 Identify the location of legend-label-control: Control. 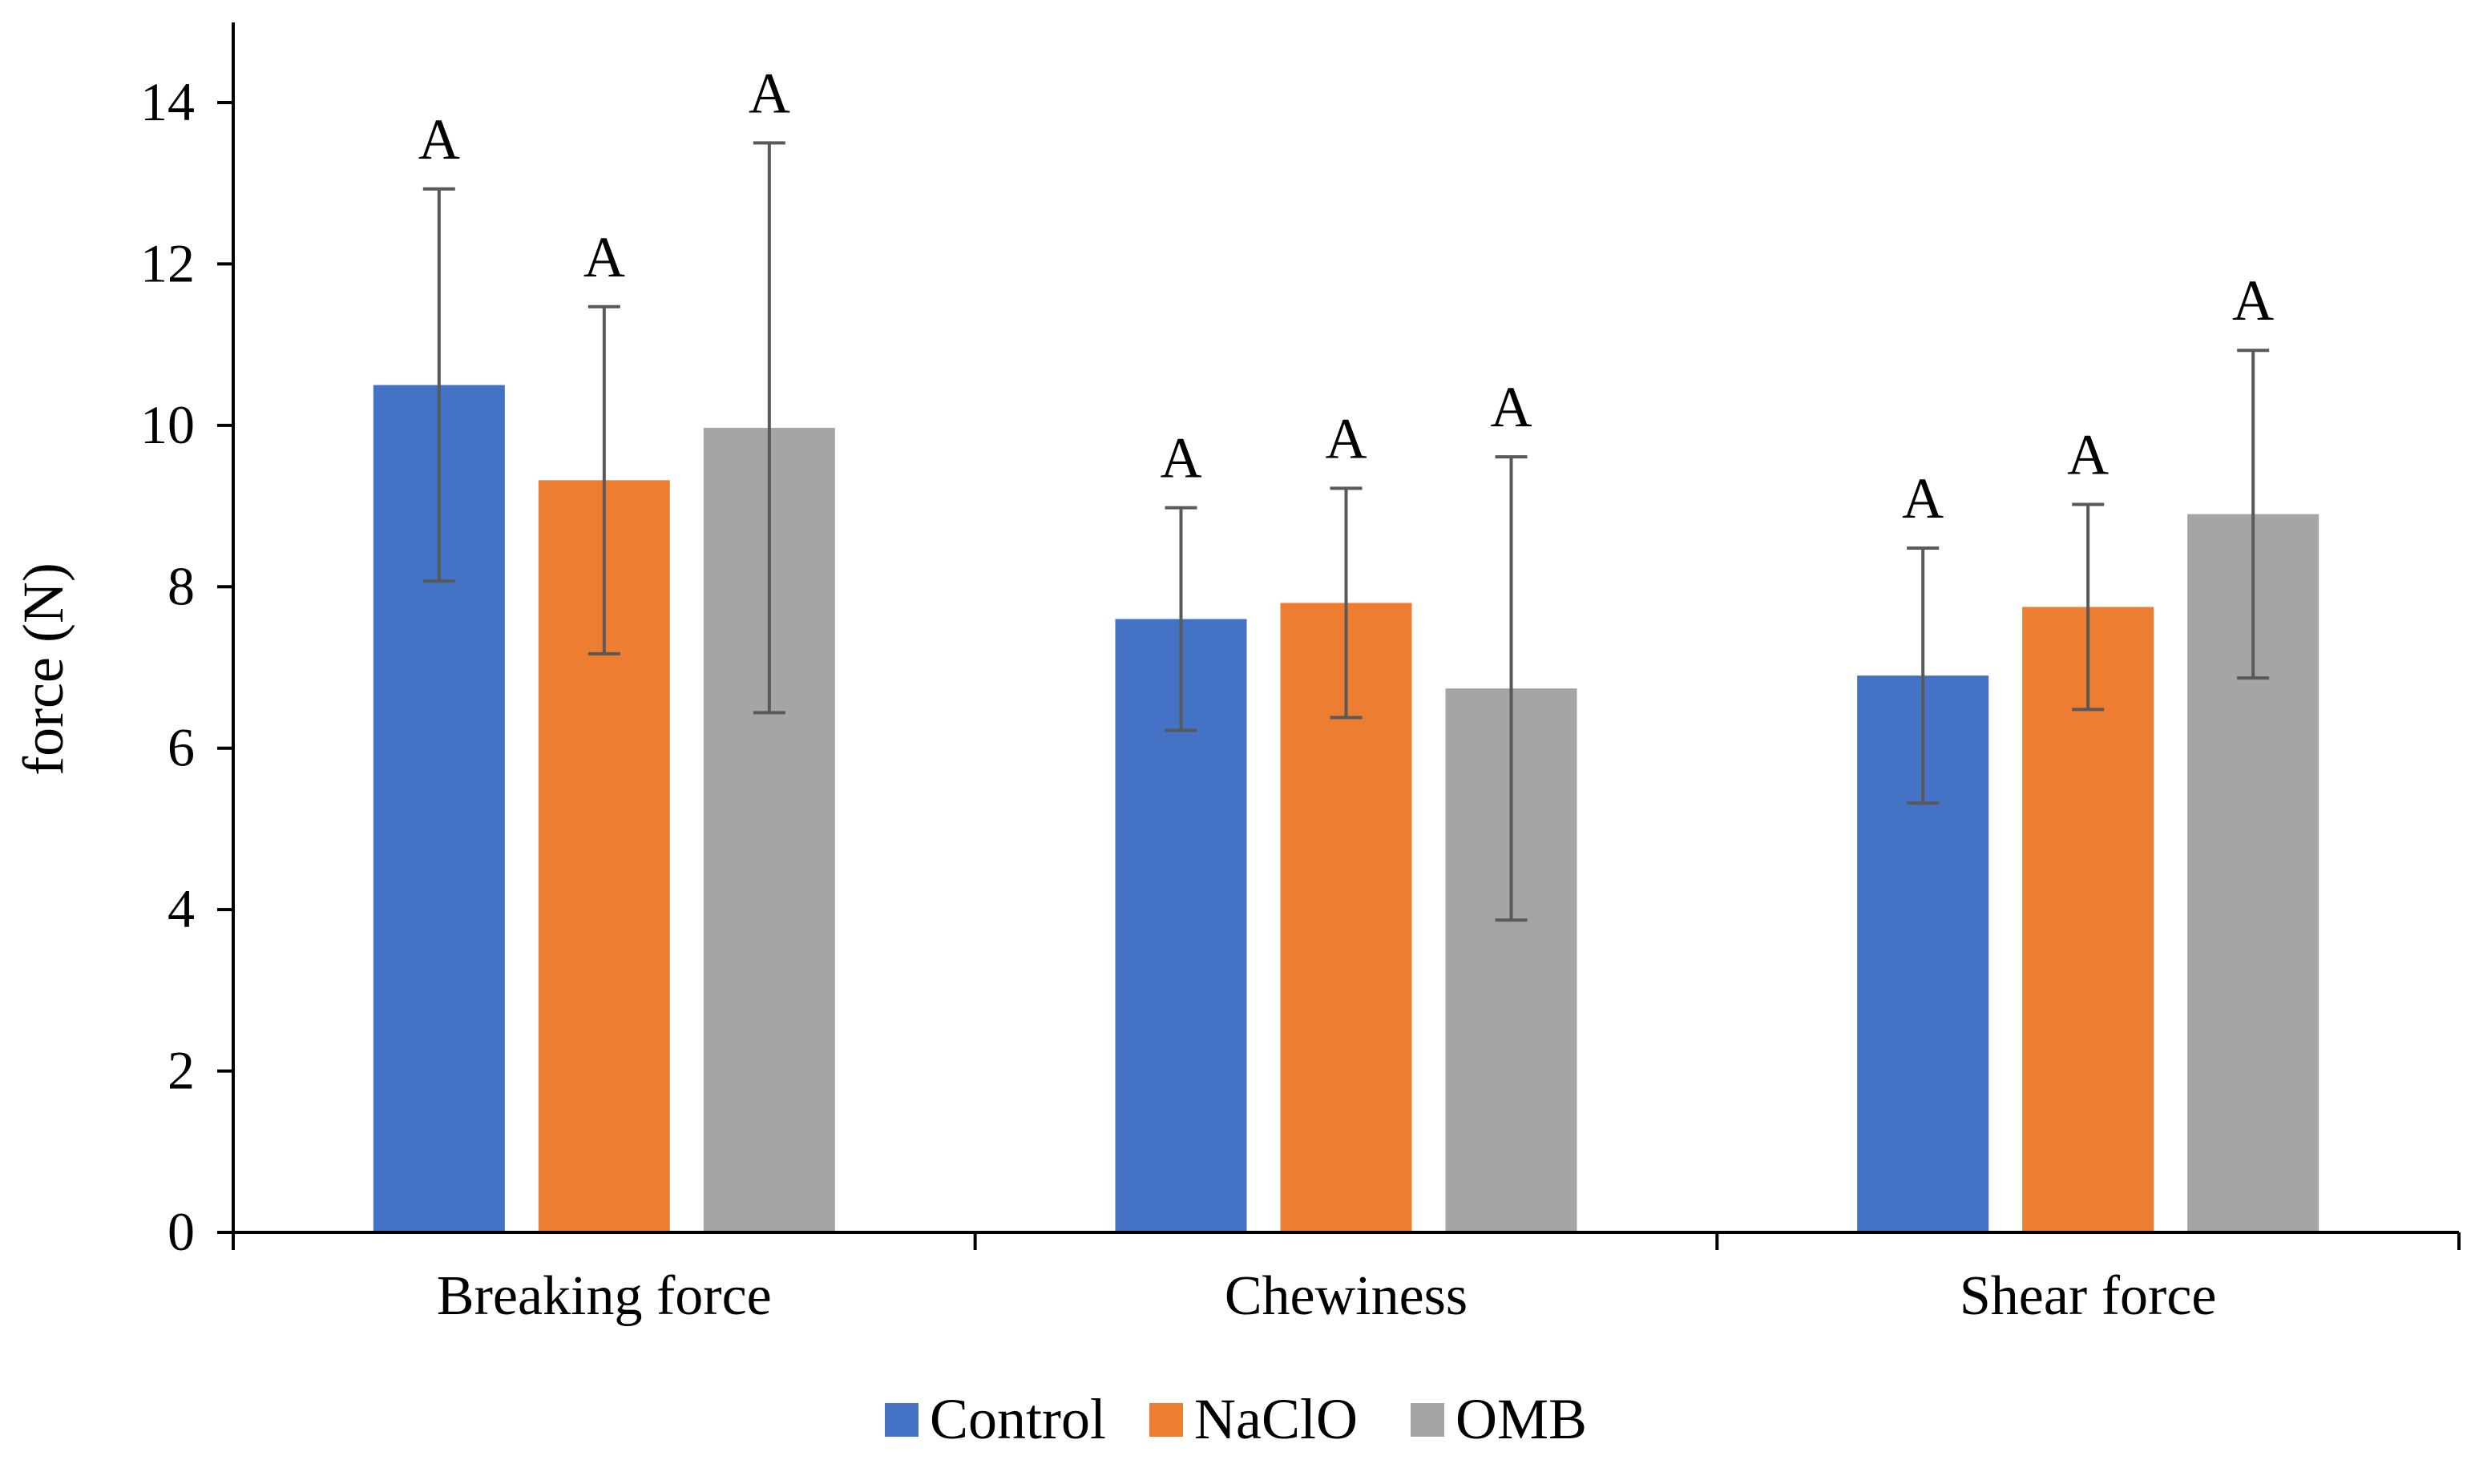
(1018, 1419).